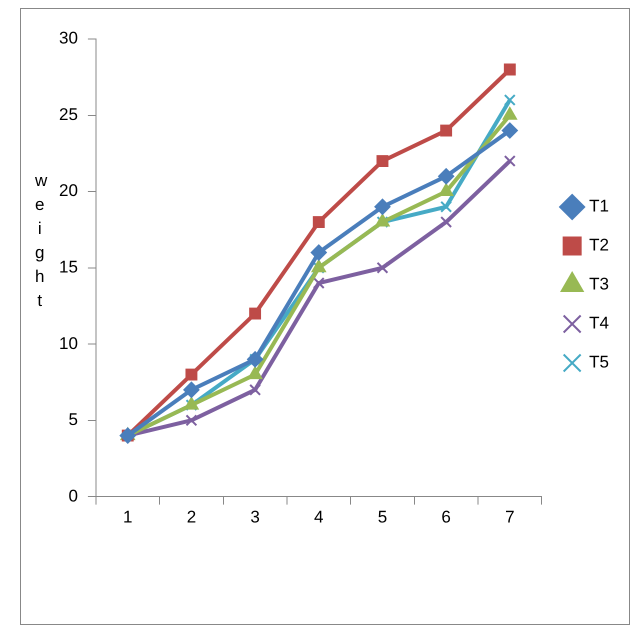 The width and height of the screenshot is (631, 633). I want to click on y-axis-title: weight, so click(41, 241).